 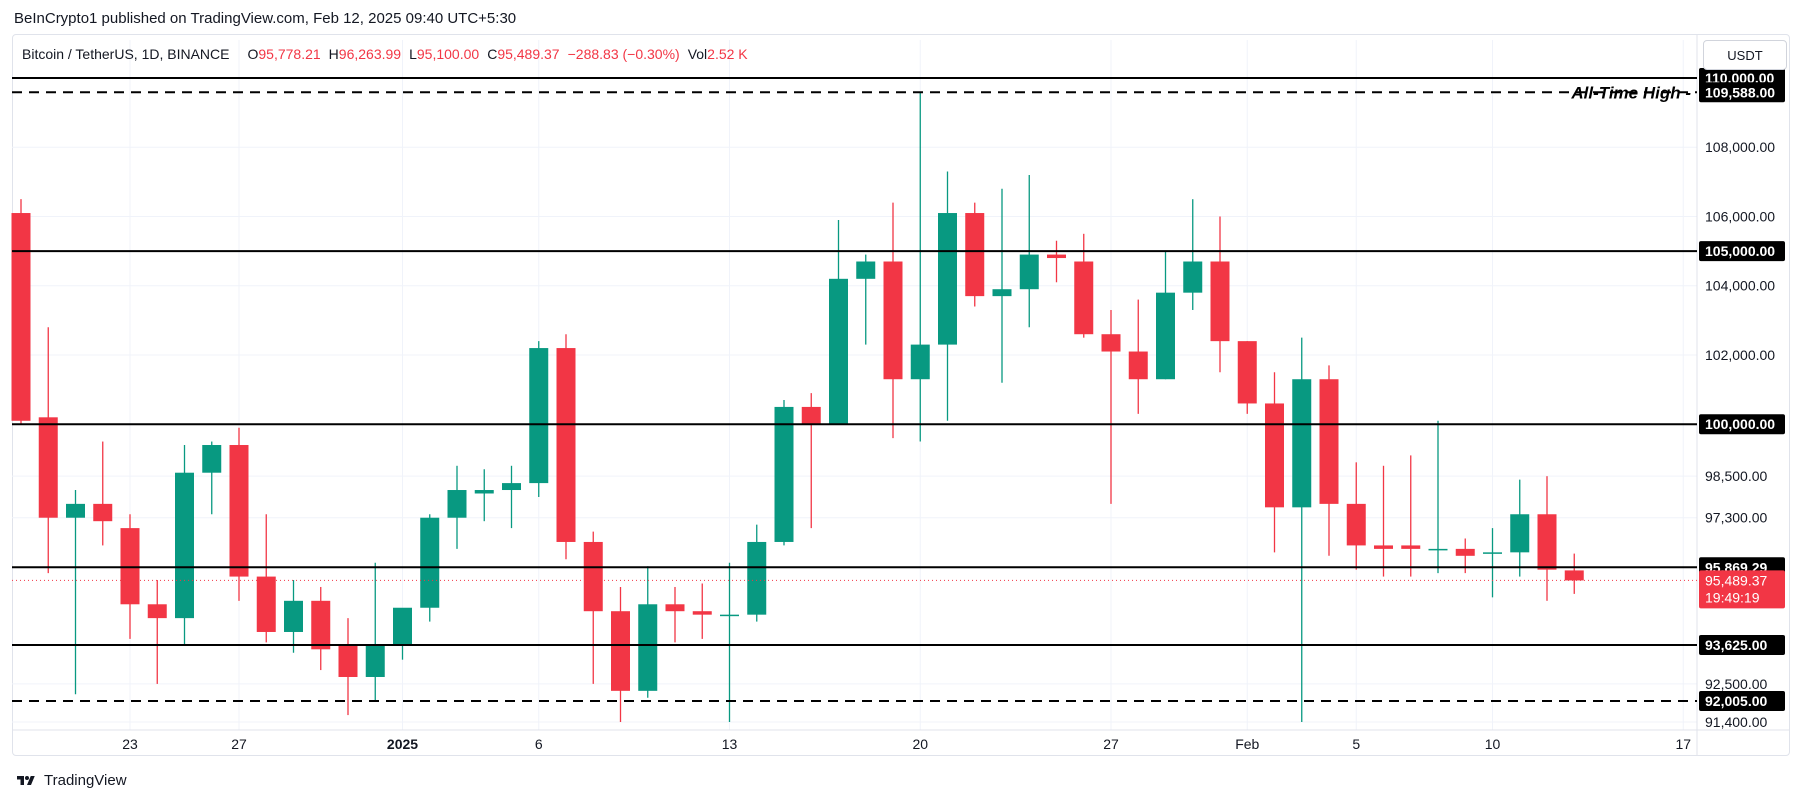 I want to click on last-price-tag, so click(x=1742, y=589).